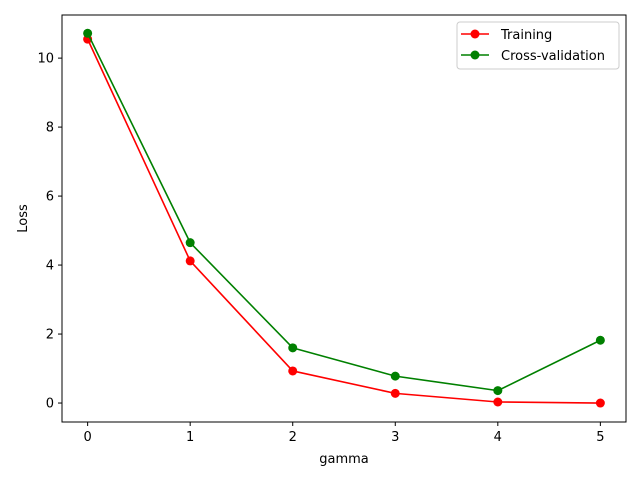 The height and width of the screenshot is (480, 640). Describe the element at coordinates (344, 459) in the screenshot. I see `x-axis-label: gamma` at that location.